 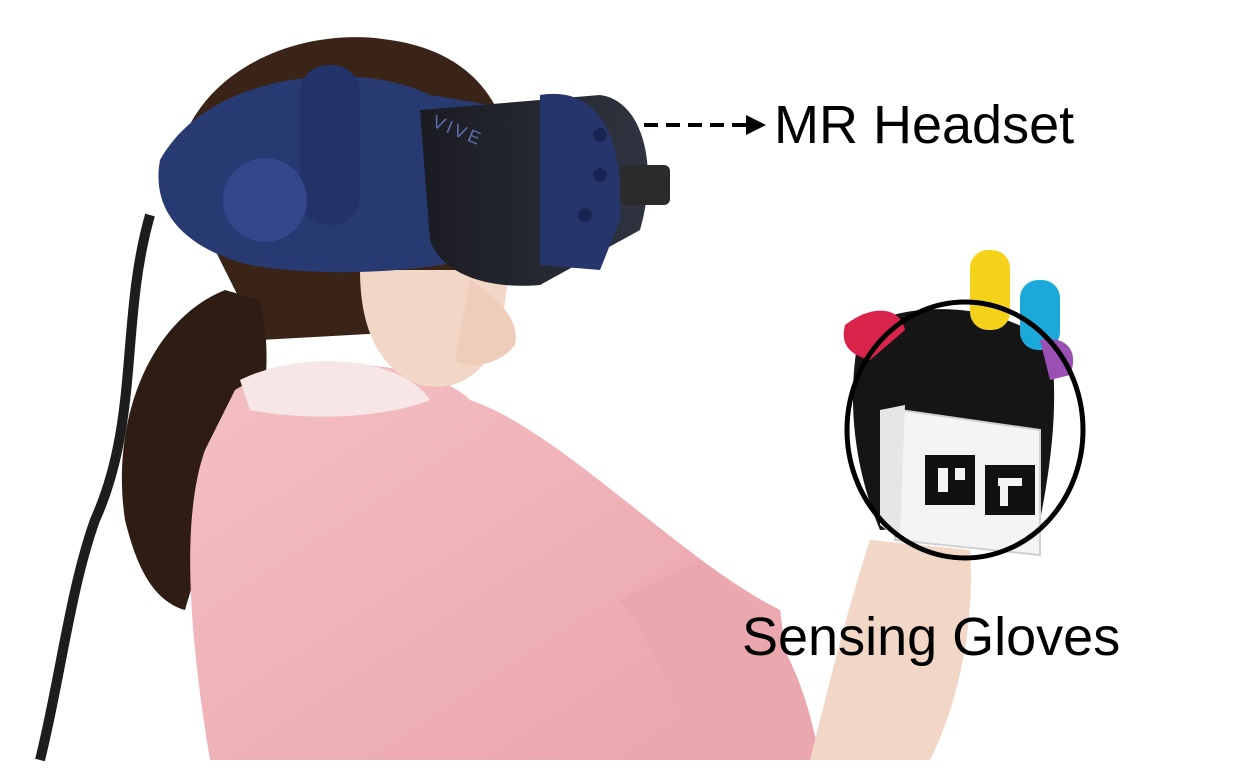 I want to click on mr-headset, so click(x=414, y=175).